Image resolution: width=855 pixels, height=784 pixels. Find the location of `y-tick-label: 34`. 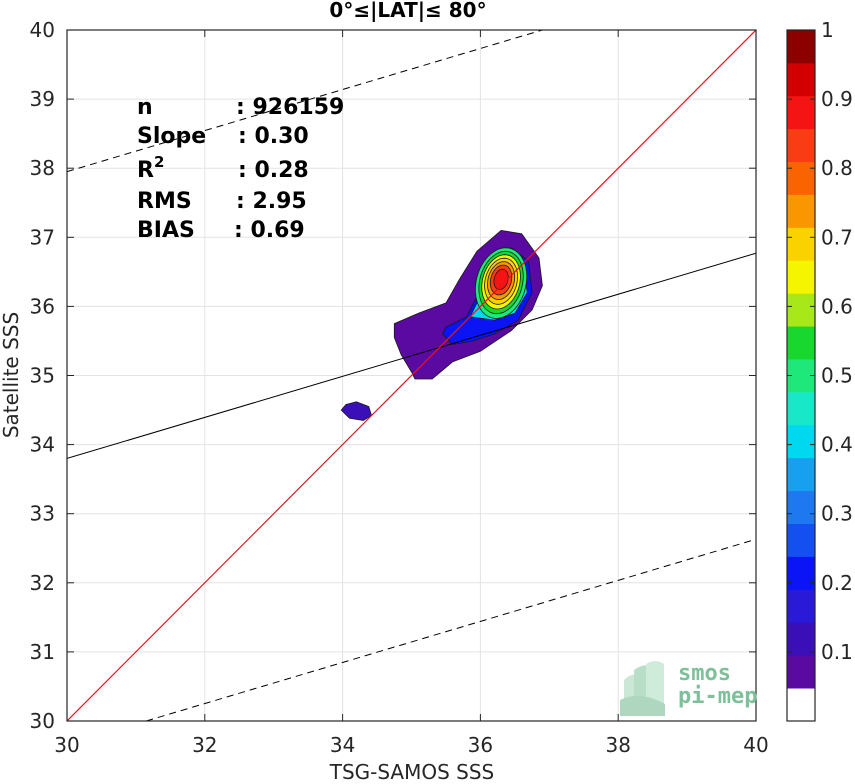

y-tick-label: 34 is located at coordinates (42, 445).